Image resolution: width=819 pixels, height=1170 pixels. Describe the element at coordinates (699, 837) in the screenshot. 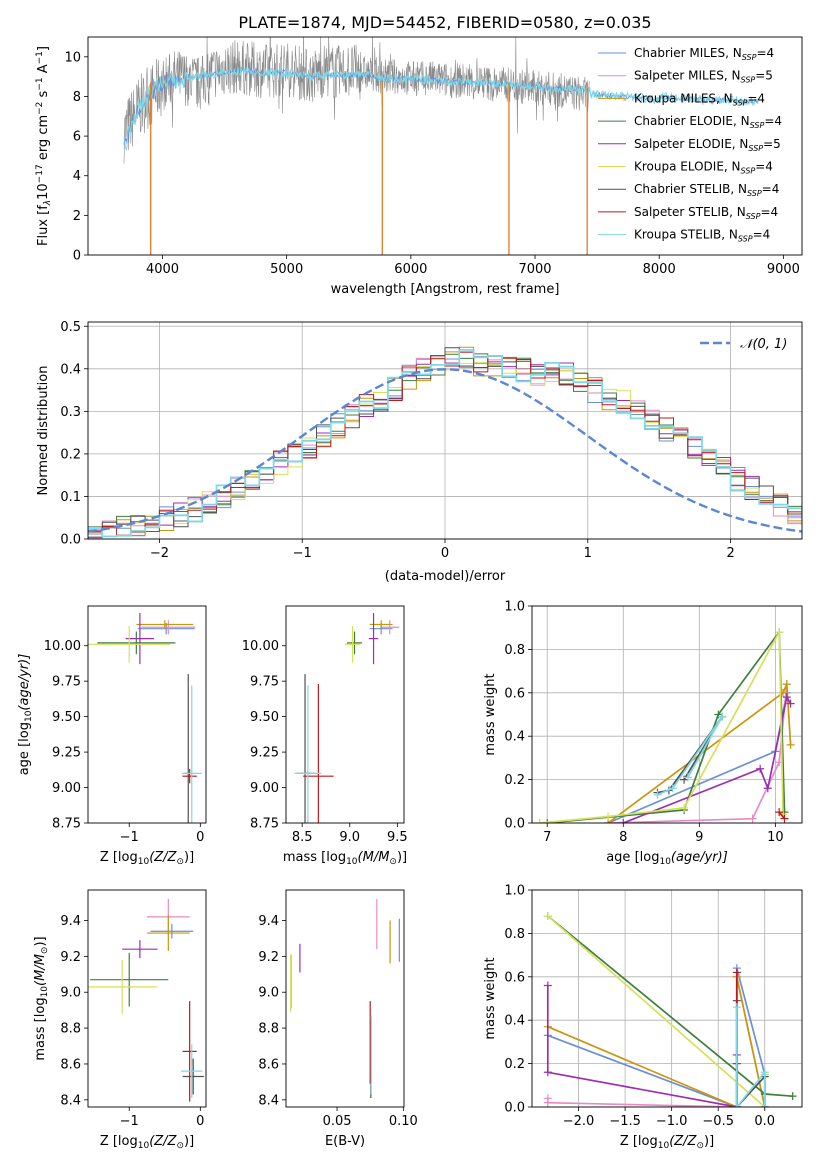

I see `x-tick-label: 9` at that location.